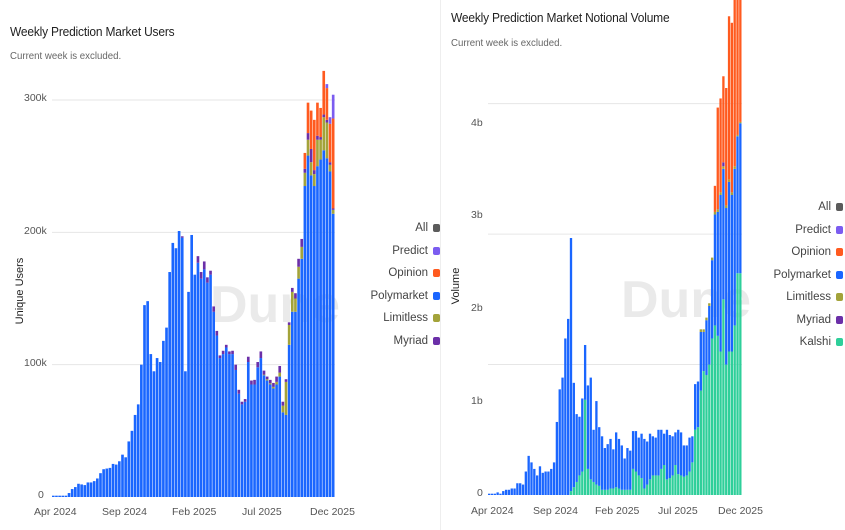  What do you see at coordinates (477, 123) in the screenshot?
I see `y-tick: 4b` at bounding box center [477, 123].